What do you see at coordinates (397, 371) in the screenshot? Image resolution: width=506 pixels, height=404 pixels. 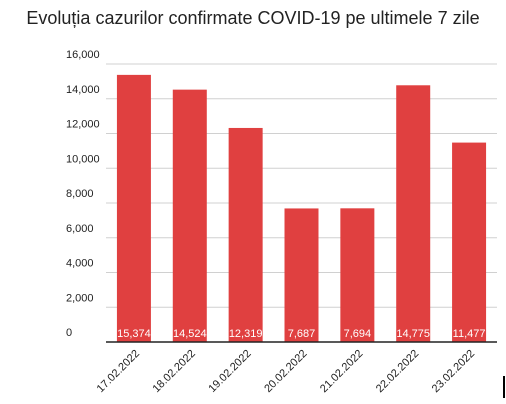 I see `x-tick-label: 22.02.2022` at bounding box center [397, 371].